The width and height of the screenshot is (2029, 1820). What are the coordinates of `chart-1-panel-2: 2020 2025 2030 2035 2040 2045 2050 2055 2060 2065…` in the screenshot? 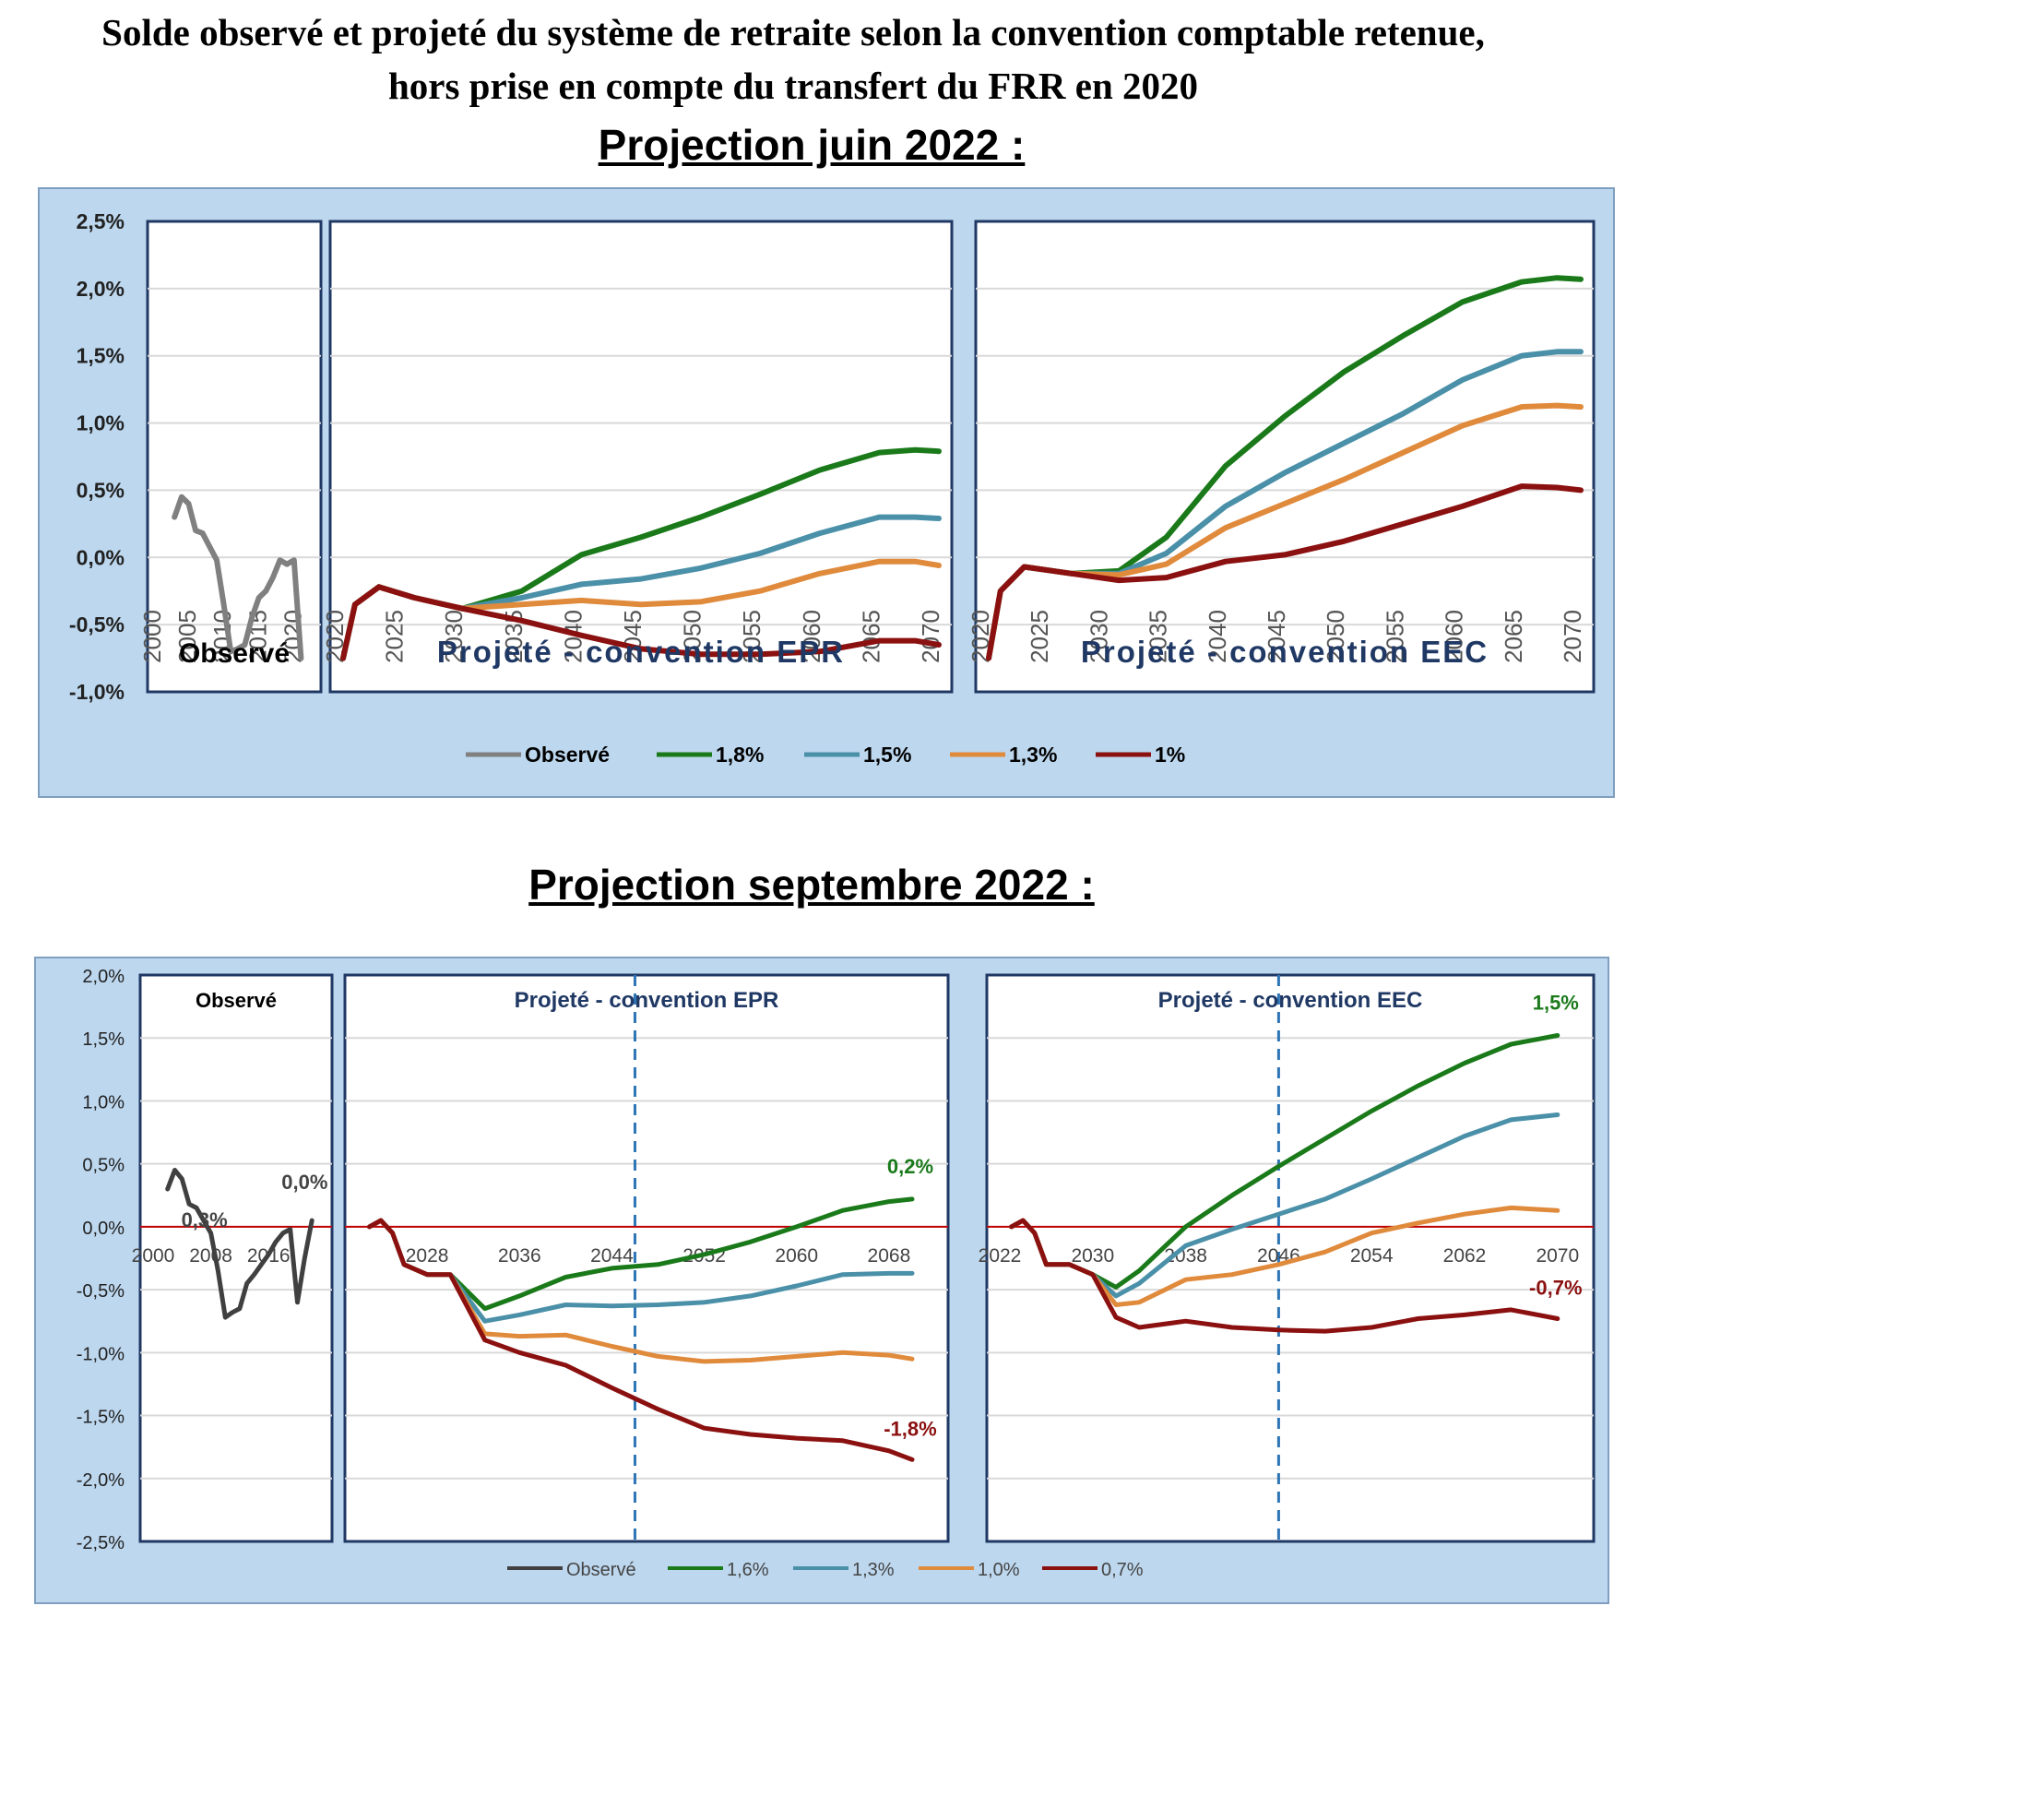 It's located at (637, 457).